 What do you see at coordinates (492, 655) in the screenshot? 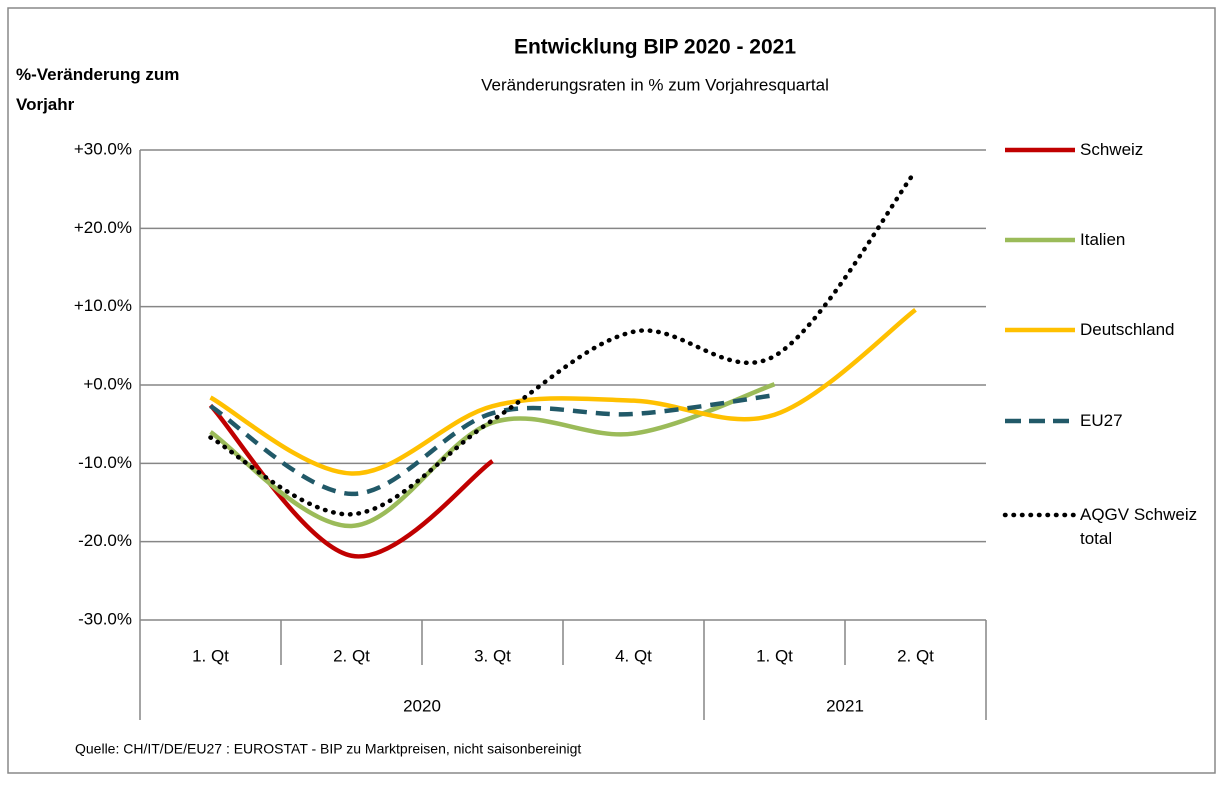
I see `x-tick-label: 3. Qt` at bounding box center [492, 655].